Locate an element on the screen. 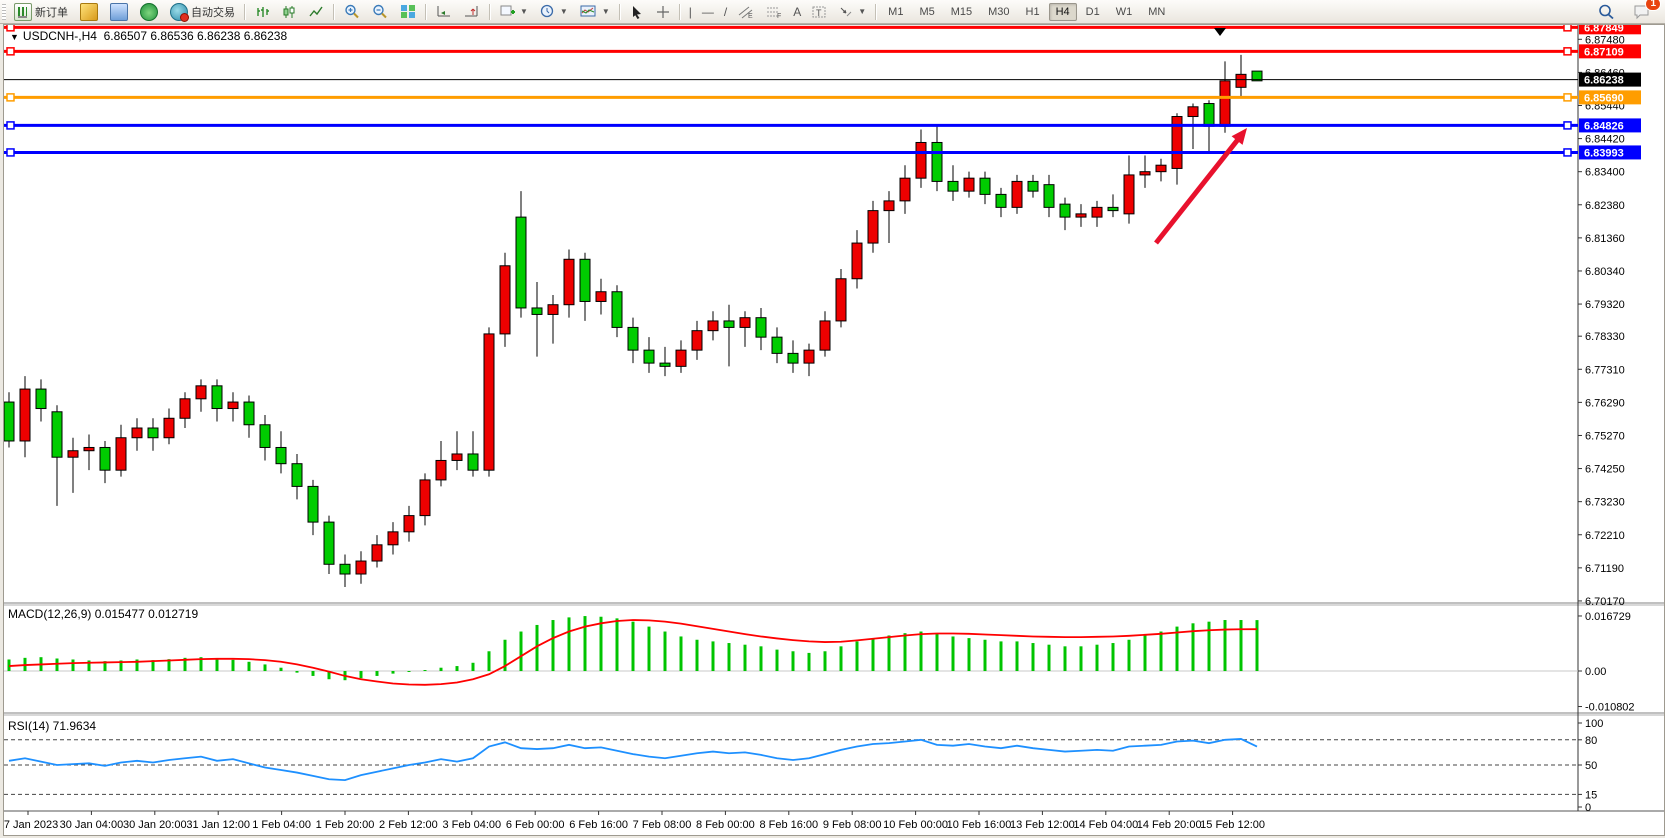 The width and height of the screenshot is (1665, 838). horizontal-line-tool-button: — is located at coordinates (707, 11).